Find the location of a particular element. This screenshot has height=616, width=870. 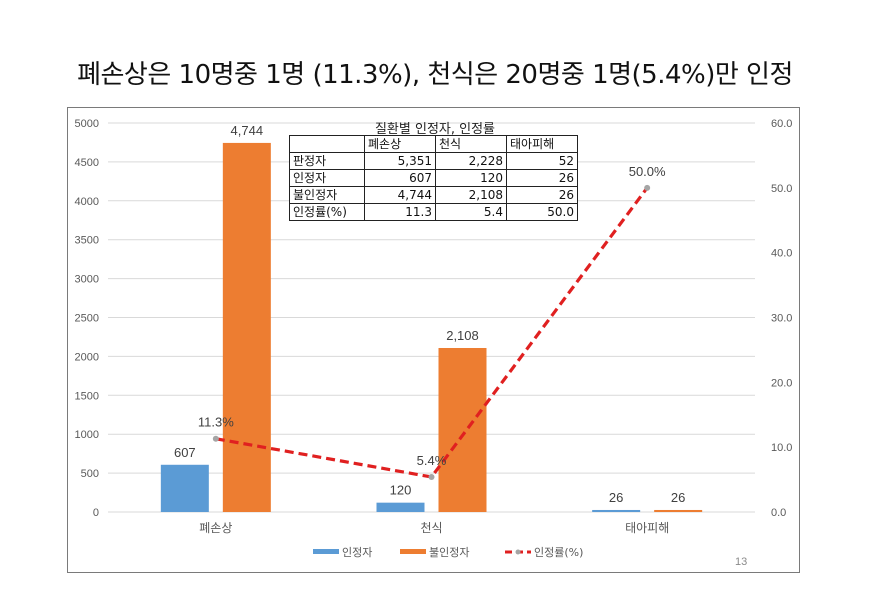

table-cell: 50.0 is located at coordinates (542, 212).